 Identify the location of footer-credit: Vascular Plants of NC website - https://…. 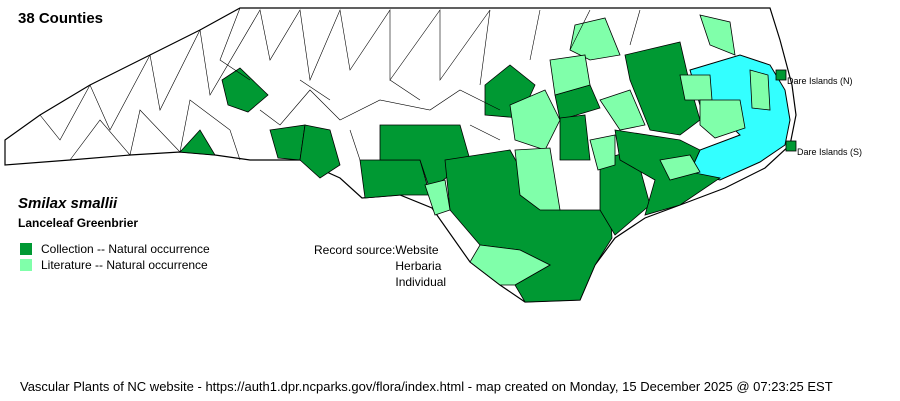
(426, 386).